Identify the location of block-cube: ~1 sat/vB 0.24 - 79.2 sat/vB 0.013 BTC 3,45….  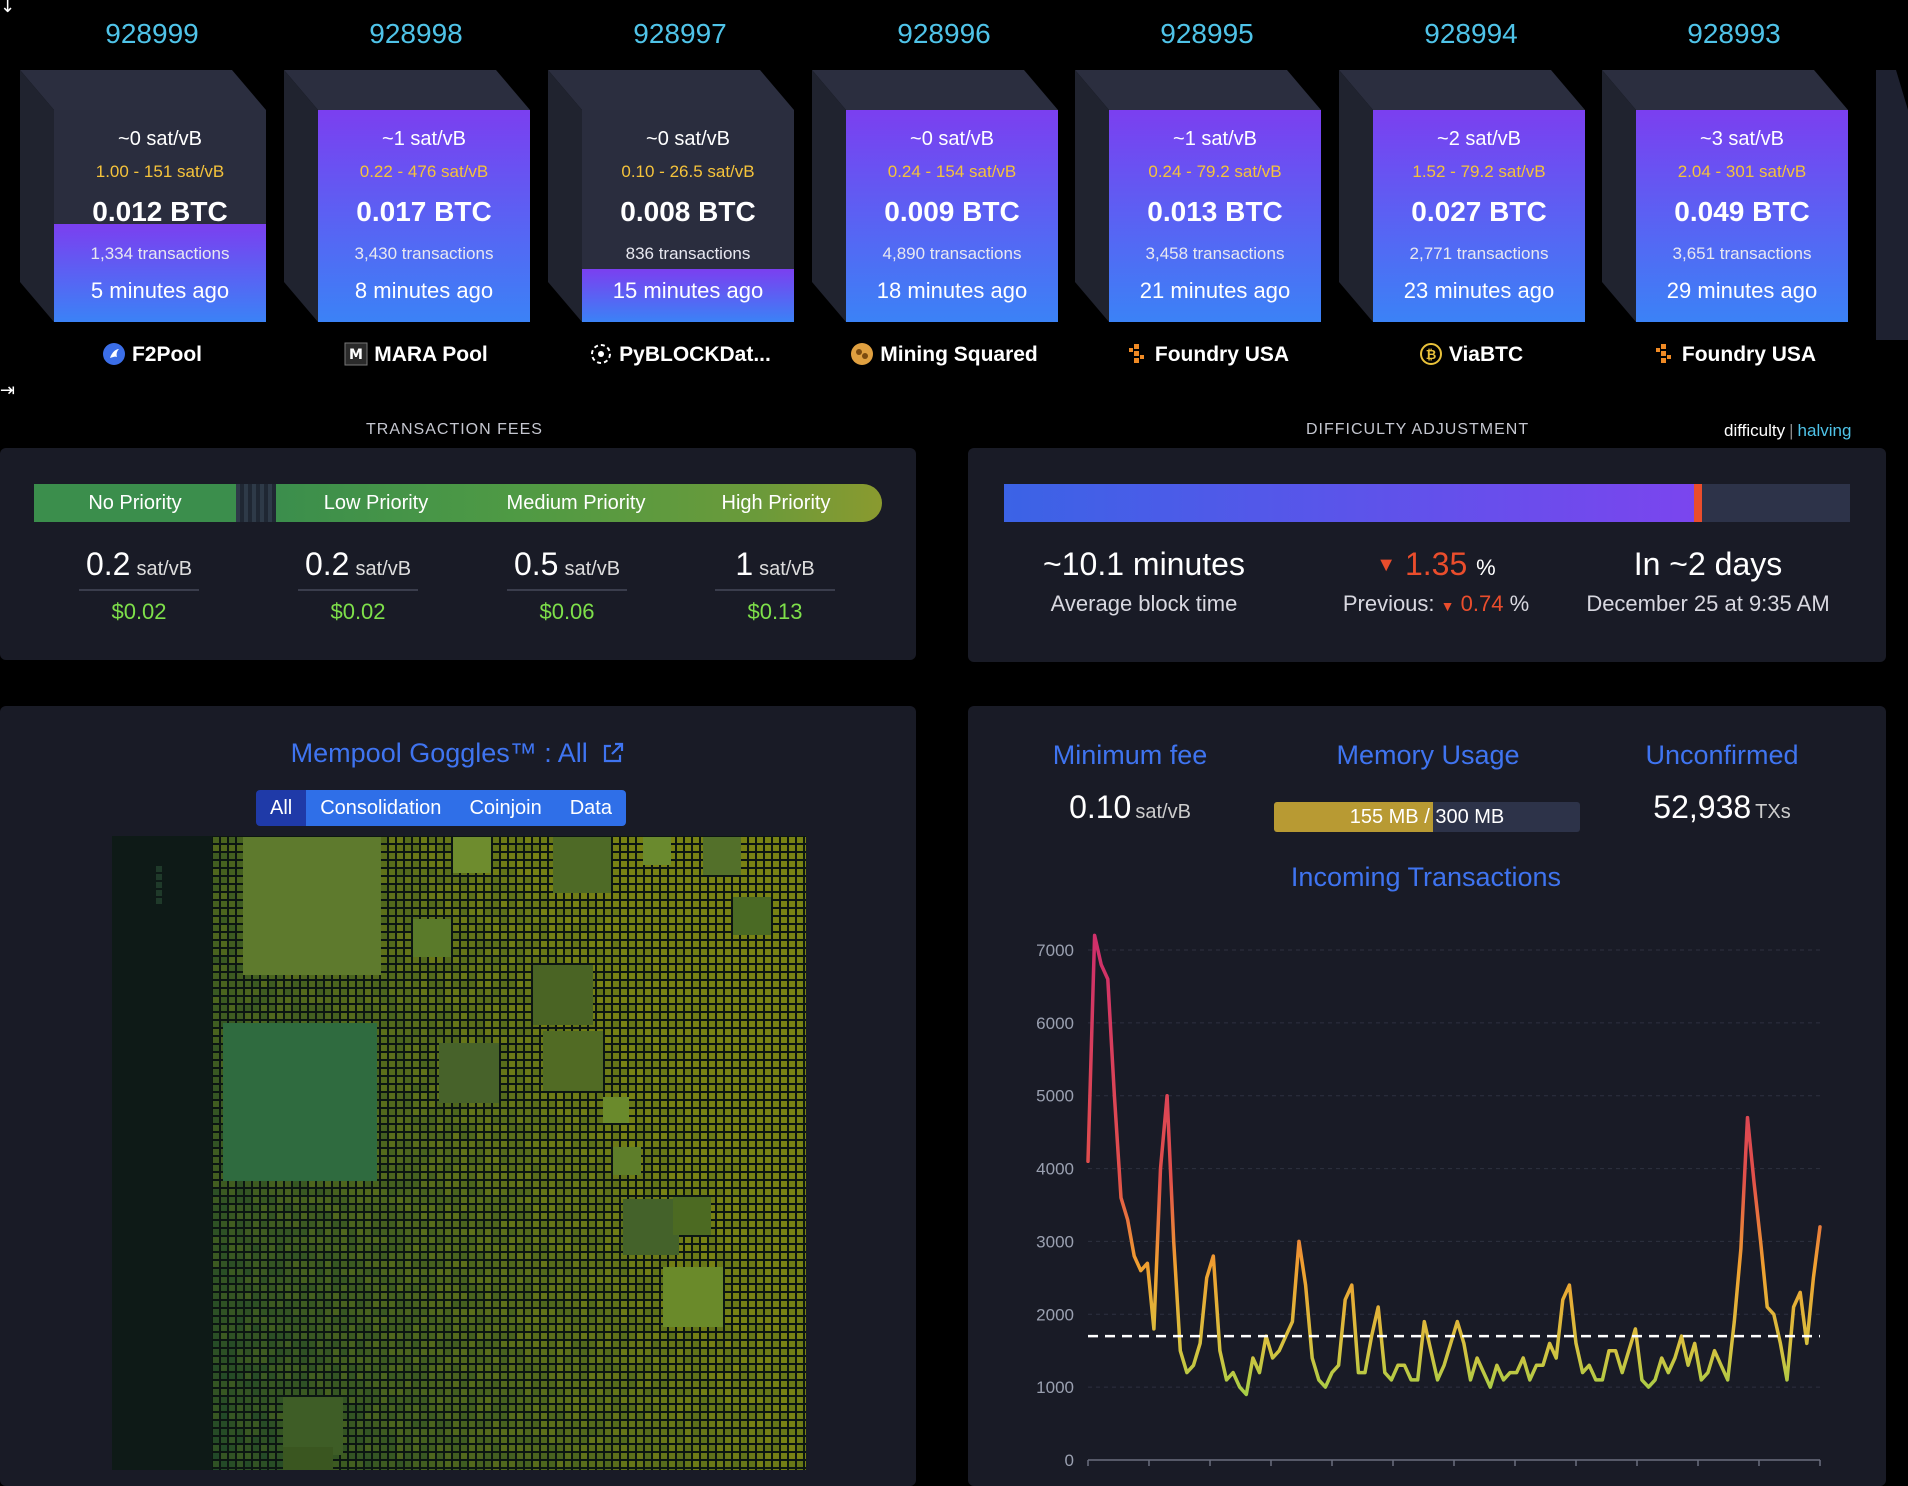
(1198, 205).